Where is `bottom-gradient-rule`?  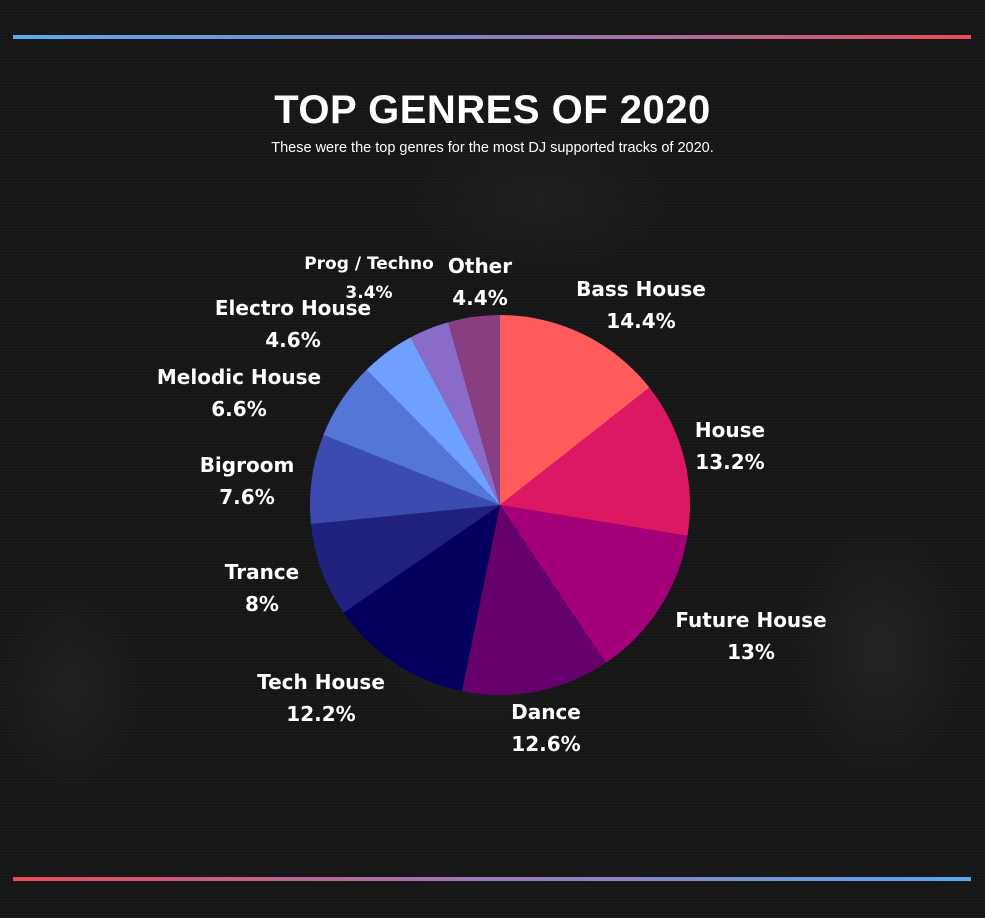
bottom-gradient-rule is located at coordinates (492, 879).